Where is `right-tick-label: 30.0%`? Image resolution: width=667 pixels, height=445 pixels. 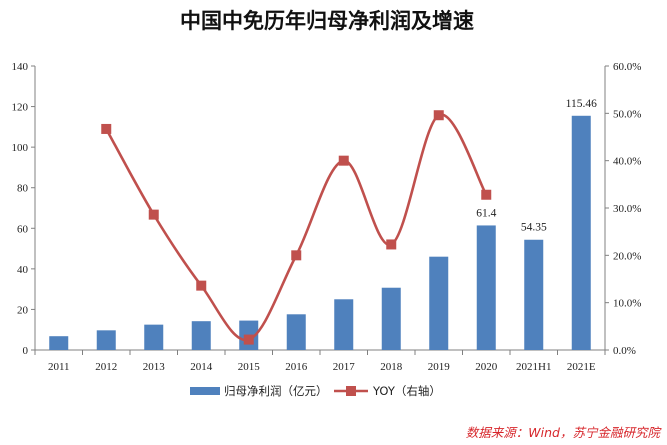 right-tick-label: 30.0% is located at coordinates (627, 209).